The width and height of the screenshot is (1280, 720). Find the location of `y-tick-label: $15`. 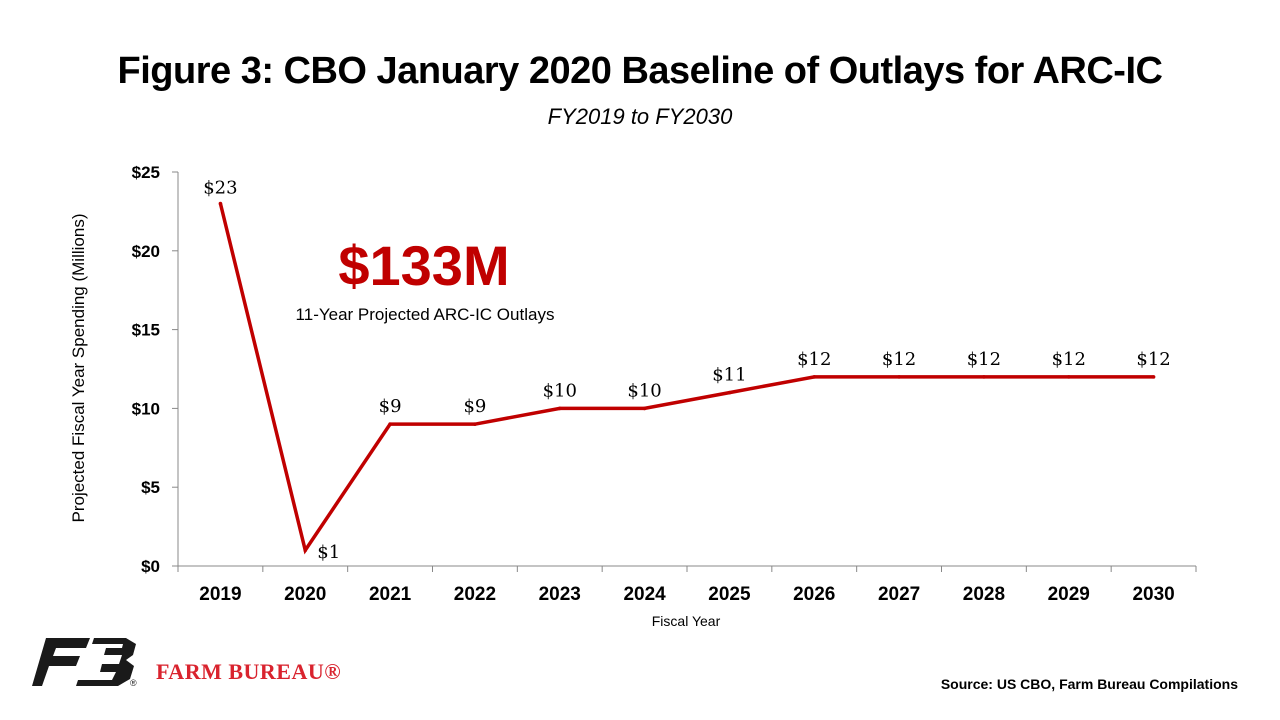

y-tick-label: $15 is located at coordinates (146, 330).